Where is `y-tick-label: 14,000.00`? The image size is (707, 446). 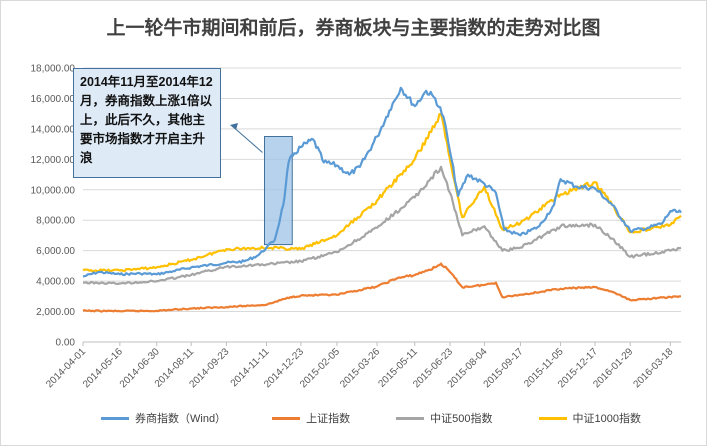 y-tick-label: 14,000.00 is located at coordinates (53, 129).